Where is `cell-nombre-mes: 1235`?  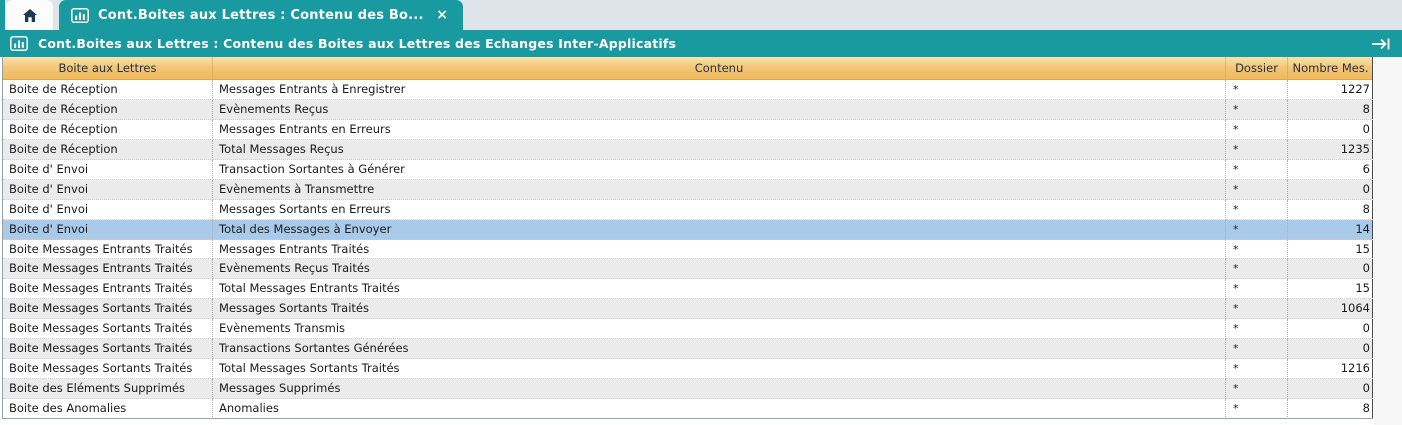
cell-nombre-mes: 1235 is located at coordinates (1330, 150).